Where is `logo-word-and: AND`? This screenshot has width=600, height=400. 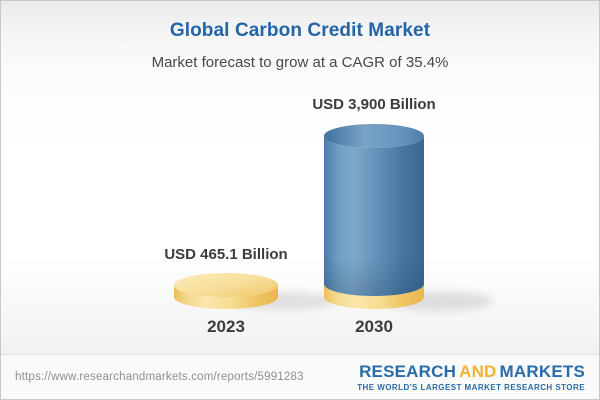
logo-word-and: AND is located at coordinates (478, 371).